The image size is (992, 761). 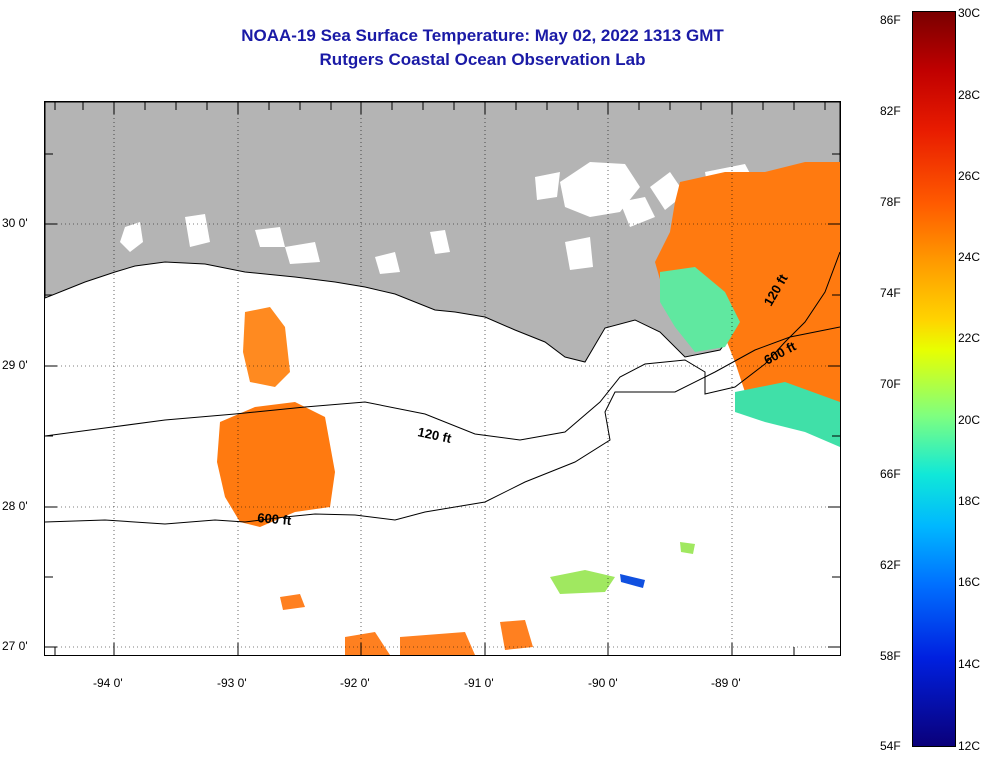 What do you see at coordinates (726, 683) in the screenshot?
I see `lon-label-89: -89 0'` at bounding box center [726, 683].